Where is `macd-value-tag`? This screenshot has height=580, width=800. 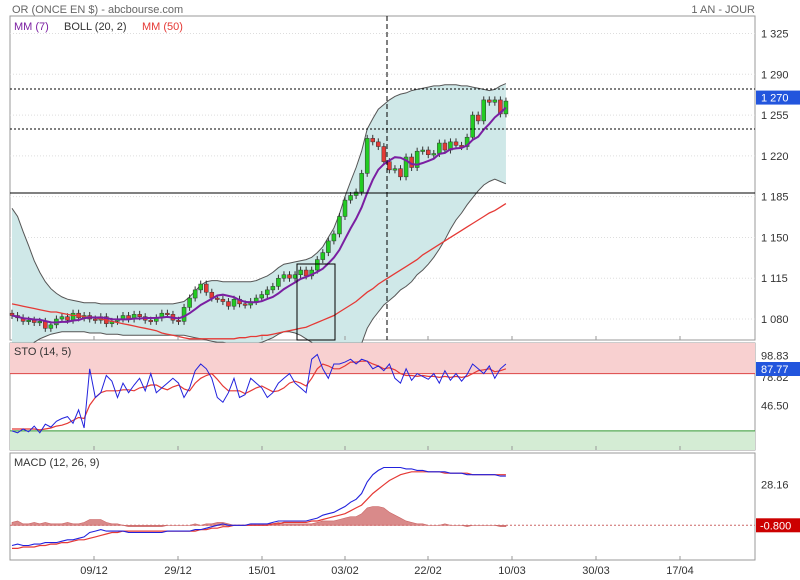
macd-value-tag is located at coordinates (778, 525).